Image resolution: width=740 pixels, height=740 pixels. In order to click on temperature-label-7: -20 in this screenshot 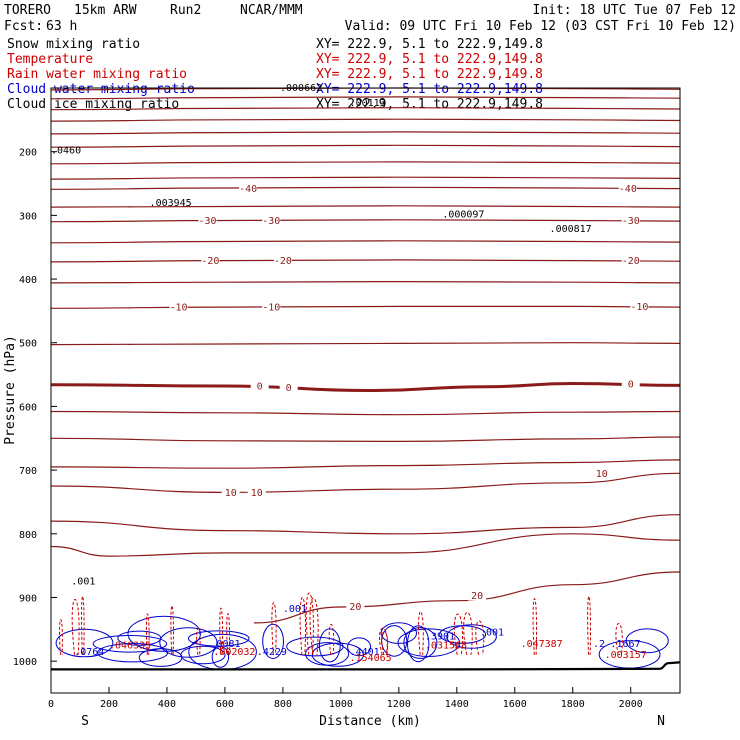, I will do `click(631, 261)`.